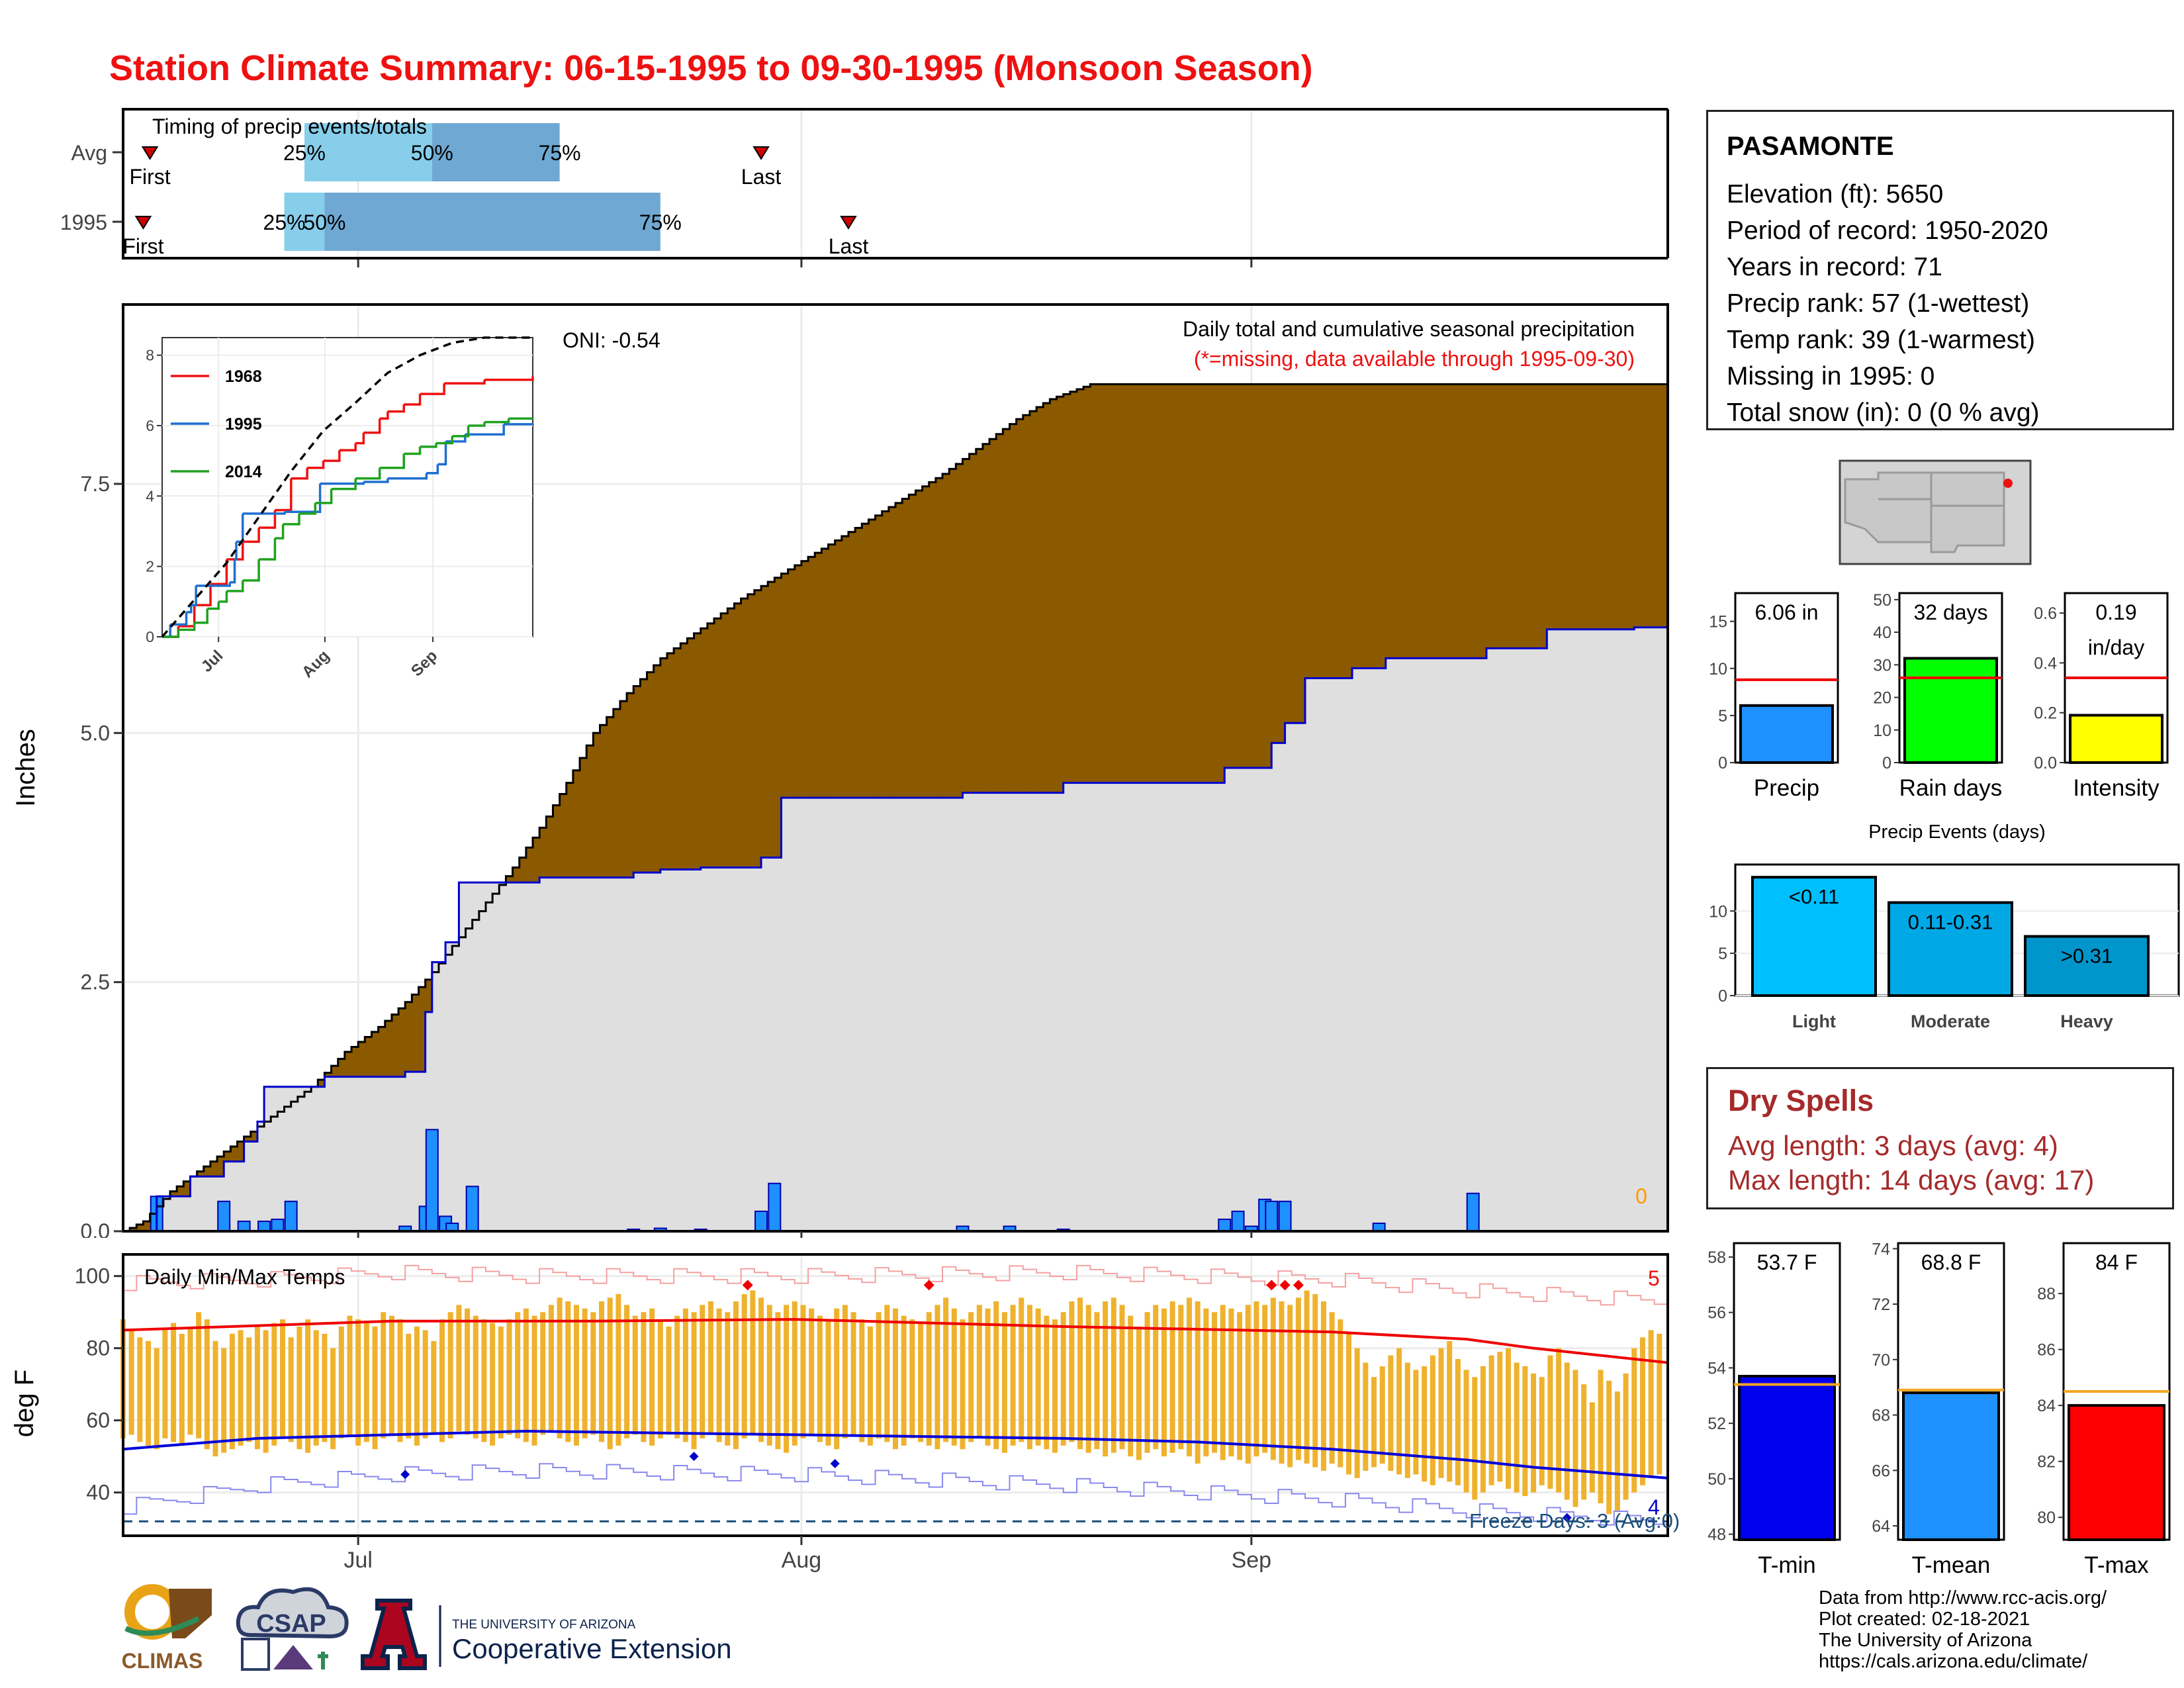 This screenshot has height=1688, width=2184. I want to click on timing-label-75: 75%, so click(660, 222).